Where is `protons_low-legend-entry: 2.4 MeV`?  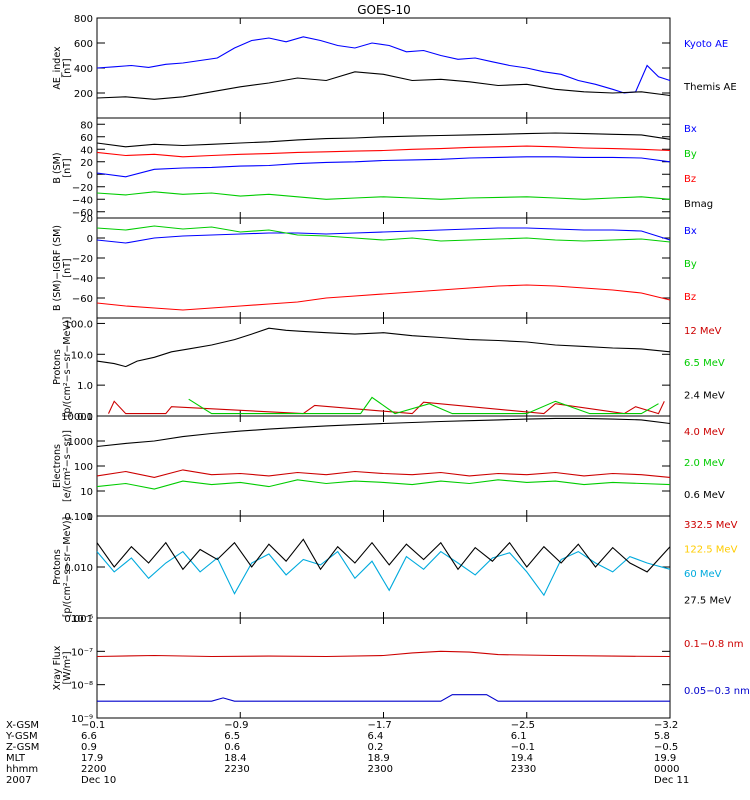
protons_low-legend-entry: 2.4 MeV is located at coordinates (704, 395).